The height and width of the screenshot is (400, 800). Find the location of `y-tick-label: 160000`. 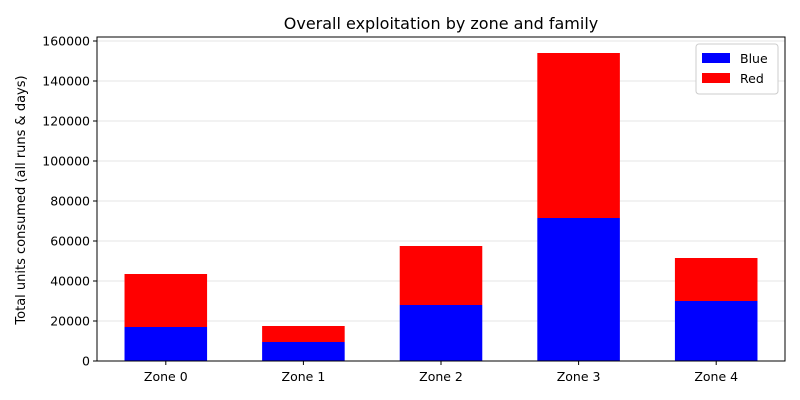

y-tick-label: 160000 is located at coordinates (66, 41).